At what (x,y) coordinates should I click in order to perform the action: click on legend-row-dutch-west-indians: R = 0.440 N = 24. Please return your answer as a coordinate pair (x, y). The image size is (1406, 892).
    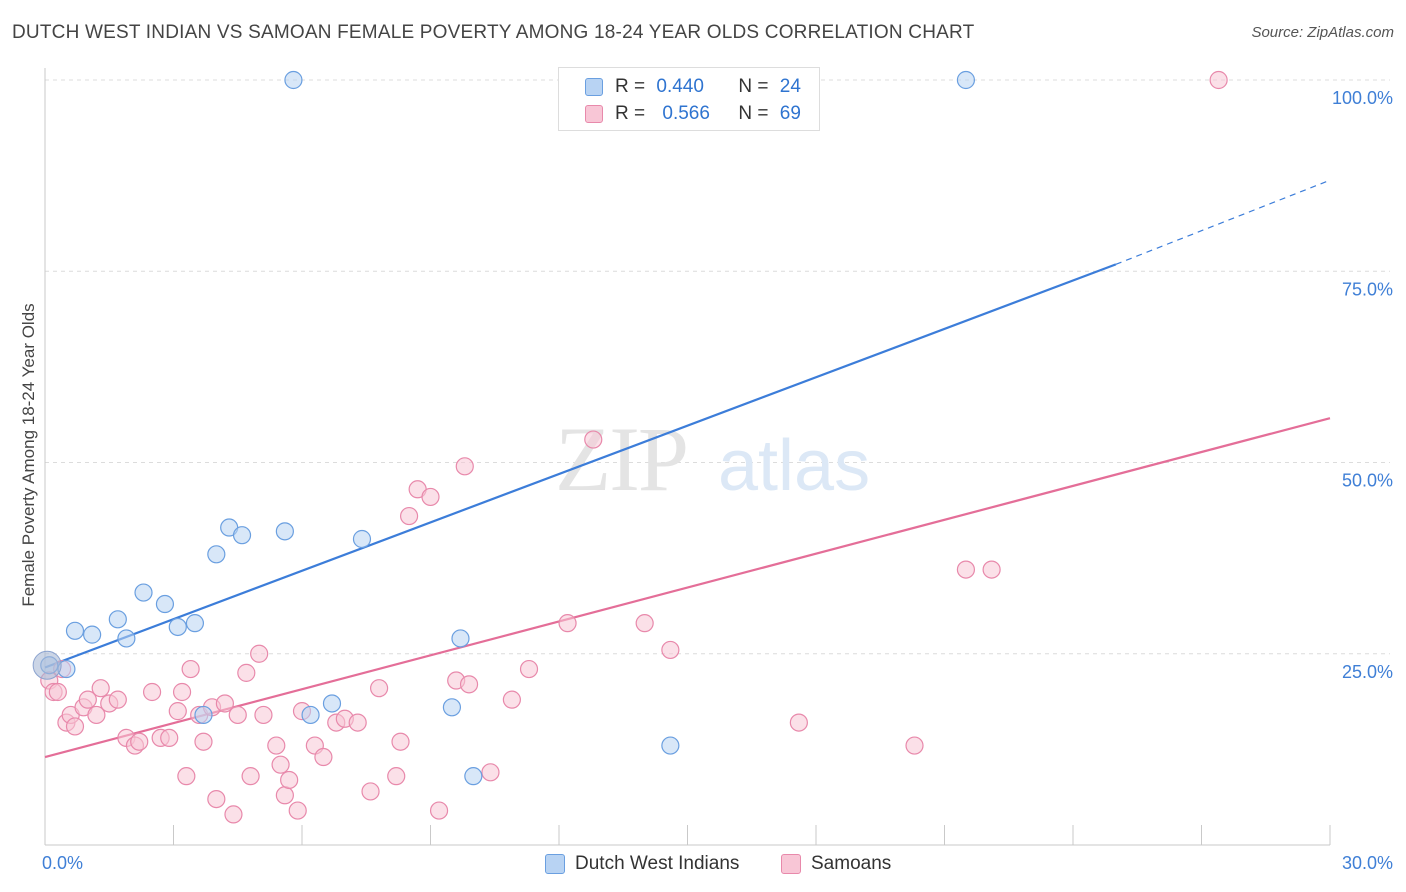
    Looking at the image, I should click on (693, 87).